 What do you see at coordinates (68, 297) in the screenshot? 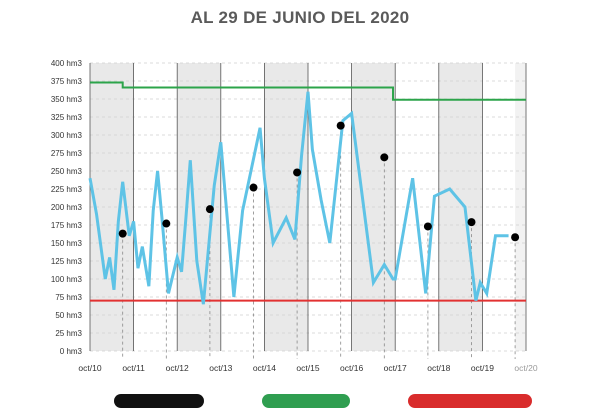
I see `y-tick-label-3: 75 hm3` at bounding box center [68, 297].